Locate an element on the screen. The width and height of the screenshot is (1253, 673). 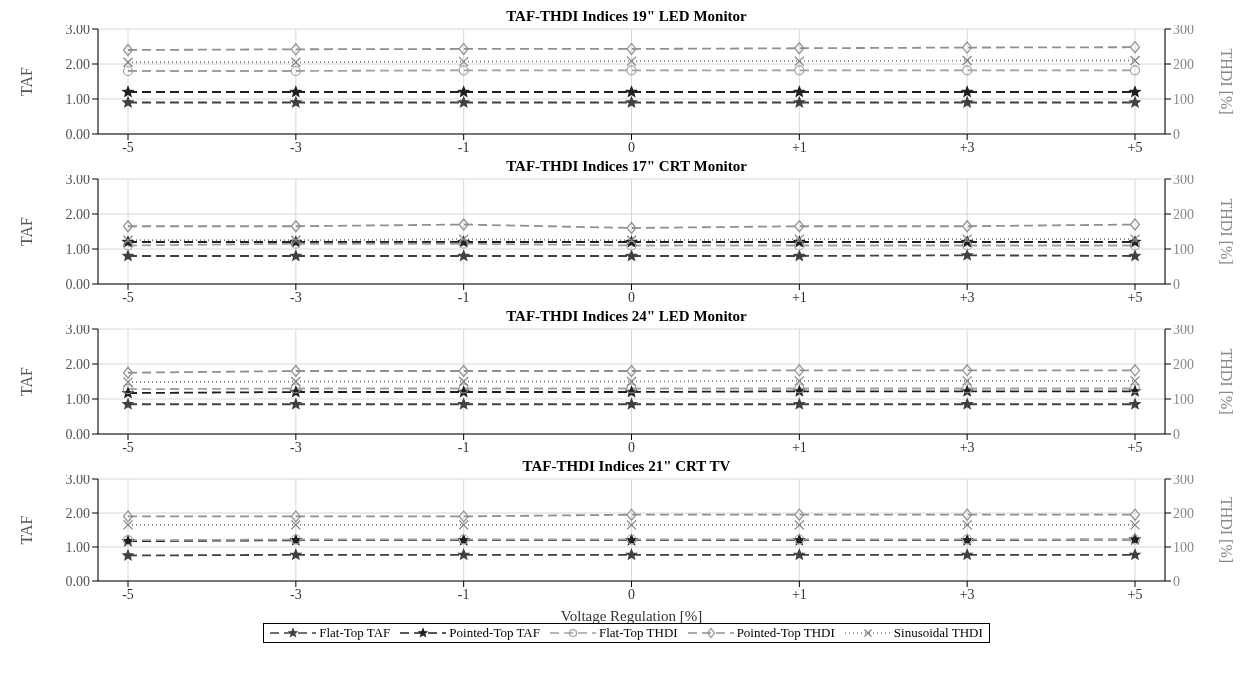
chart-title: TAF-THDI Indices 21" CRT TV is located at coordinates (626, 466).